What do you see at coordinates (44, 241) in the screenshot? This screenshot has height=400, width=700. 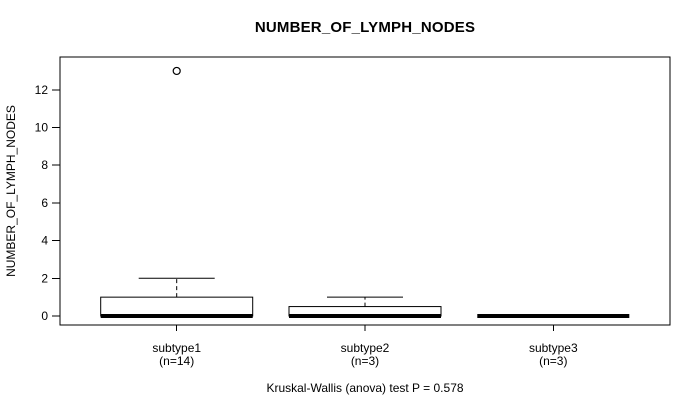 I see `y-tick-label: 4` at bounding box center [44, 241].